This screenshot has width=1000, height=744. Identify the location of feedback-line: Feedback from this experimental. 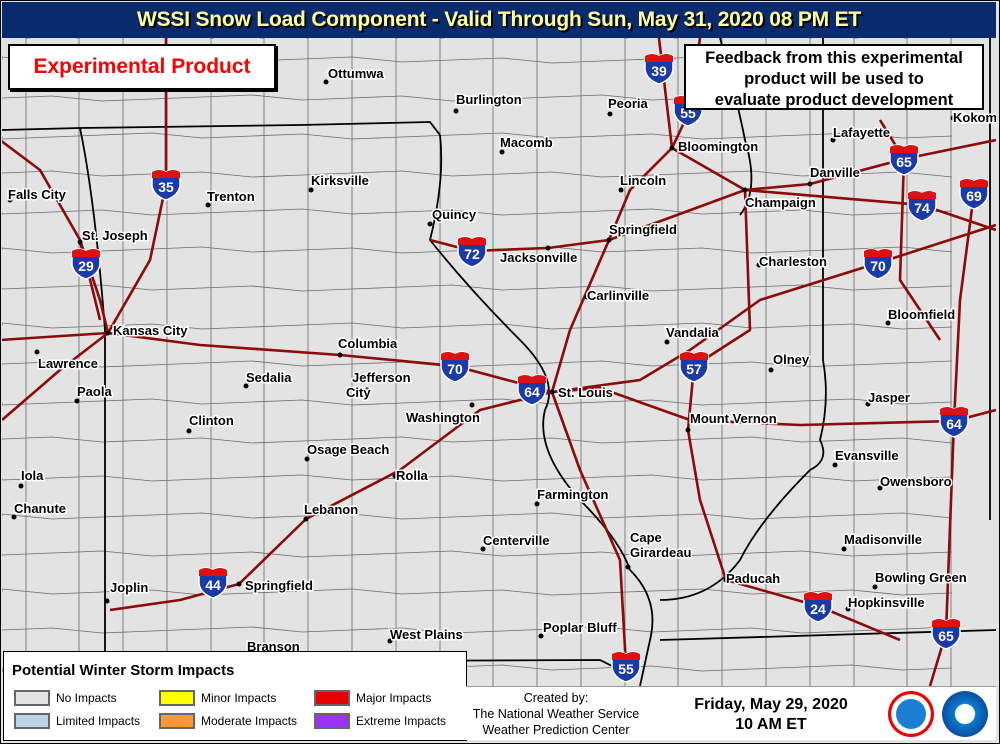
(834, 58).